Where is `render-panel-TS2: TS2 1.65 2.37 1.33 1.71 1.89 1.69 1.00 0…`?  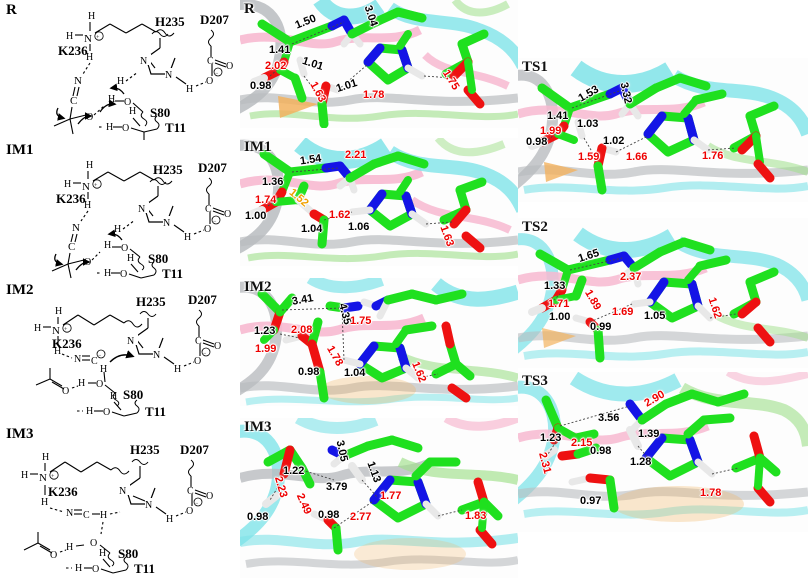
render-panel-TS2: TS2 1.65 2.37 1.33 1.71 1.89 1.69 1.00 0… is located at coordinates (663, 293).